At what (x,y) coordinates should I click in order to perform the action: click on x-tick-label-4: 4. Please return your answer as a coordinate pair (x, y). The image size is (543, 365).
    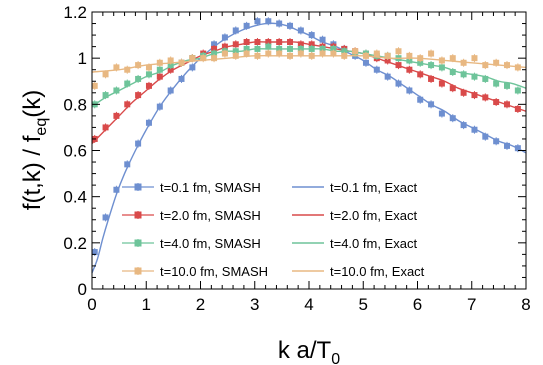
    Looking at the image, I should click on (308, 304).